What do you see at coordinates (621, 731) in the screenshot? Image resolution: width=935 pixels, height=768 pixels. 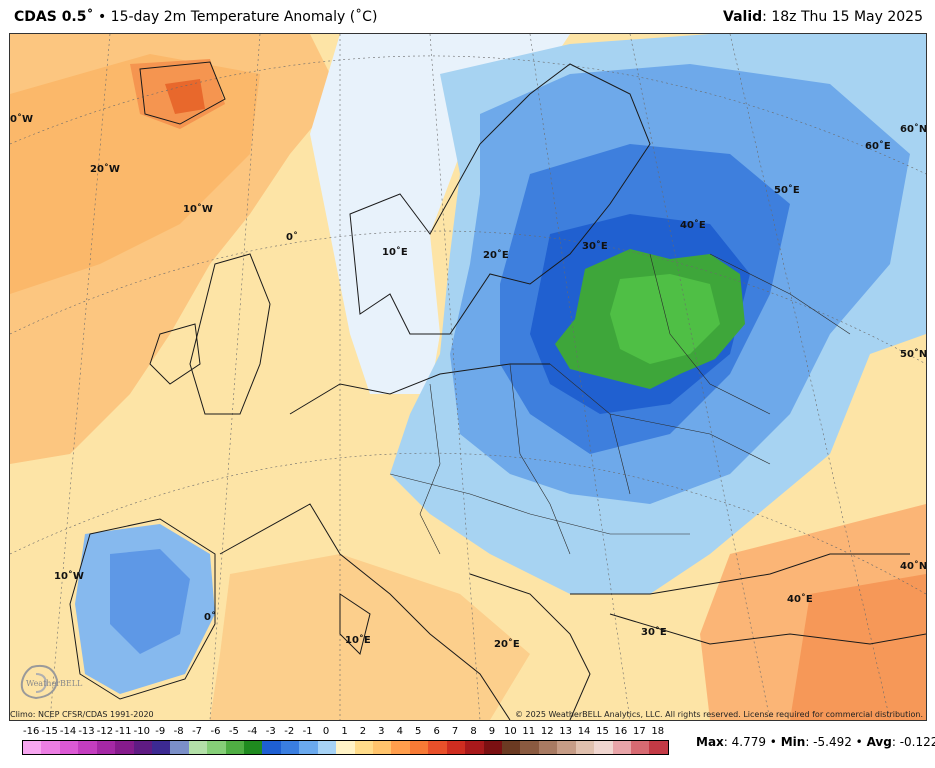 I see `colorbar-tick-label: 16` at bounding box center [621, 731].